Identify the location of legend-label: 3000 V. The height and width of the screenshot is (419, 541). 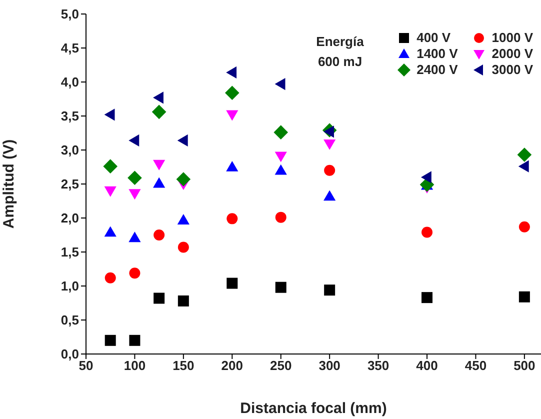
(512, 69).